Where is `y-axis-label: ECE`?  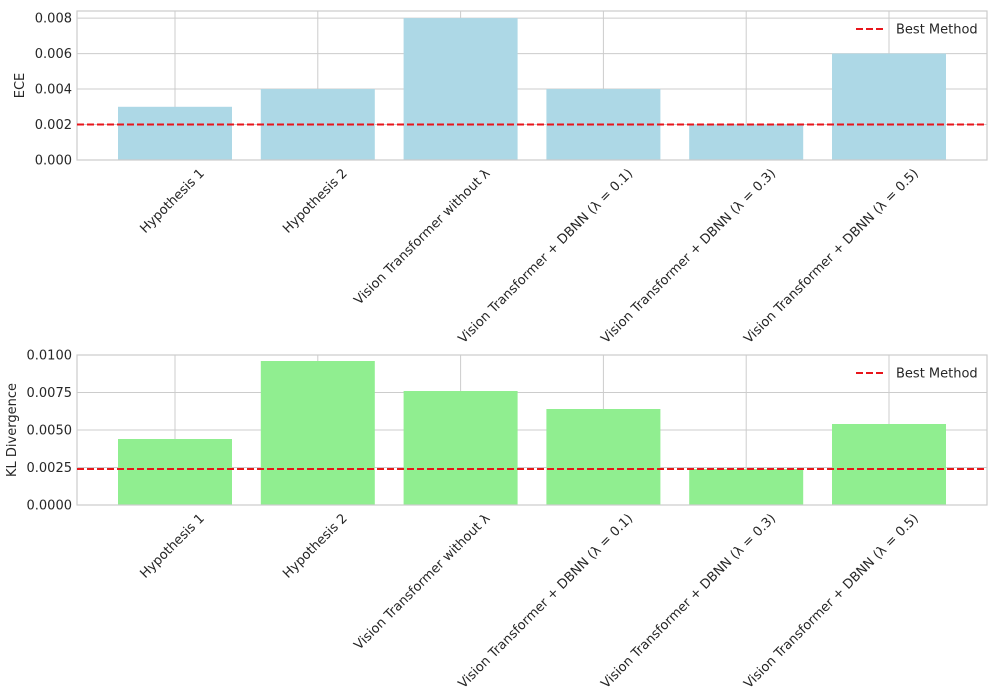
y-axis-label: ECE is located at coordinates (20, 86).